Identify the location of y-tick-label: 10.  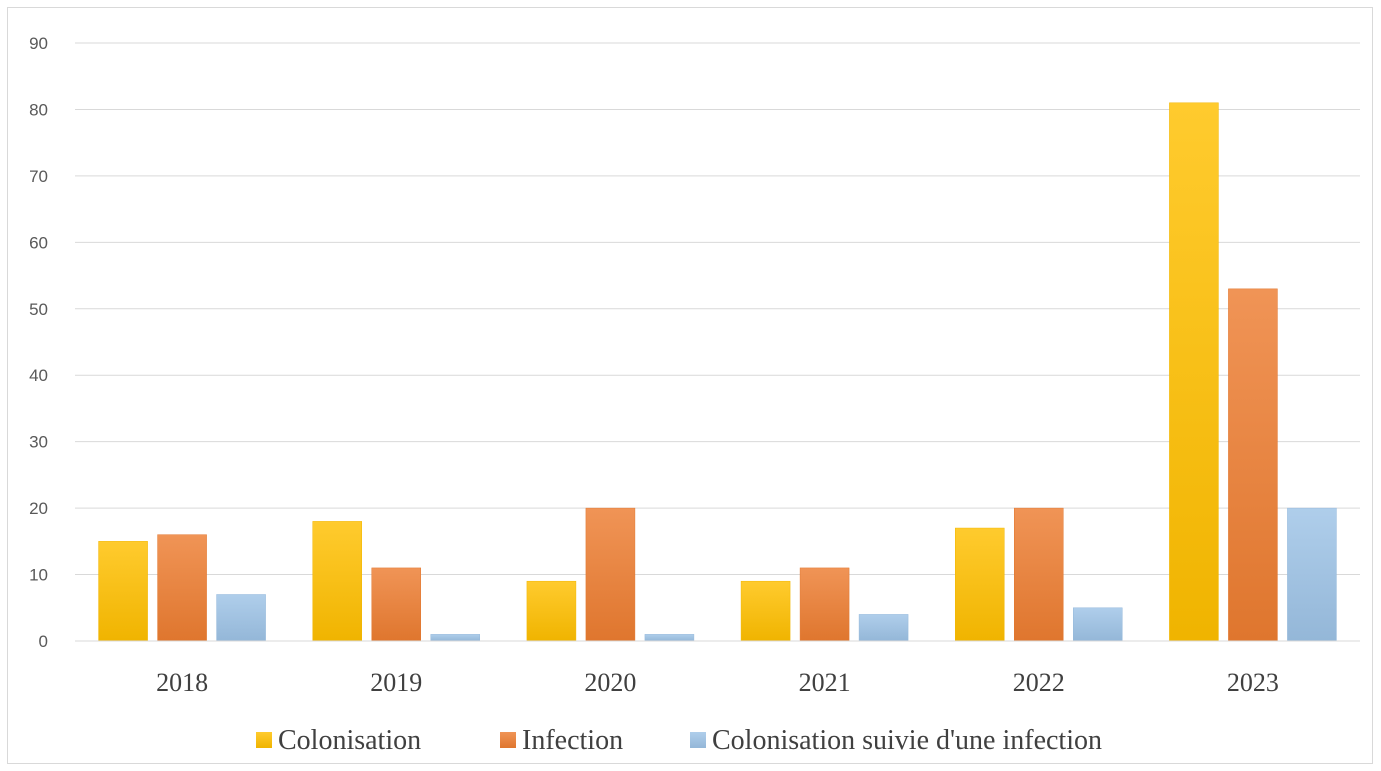
(38, 575).